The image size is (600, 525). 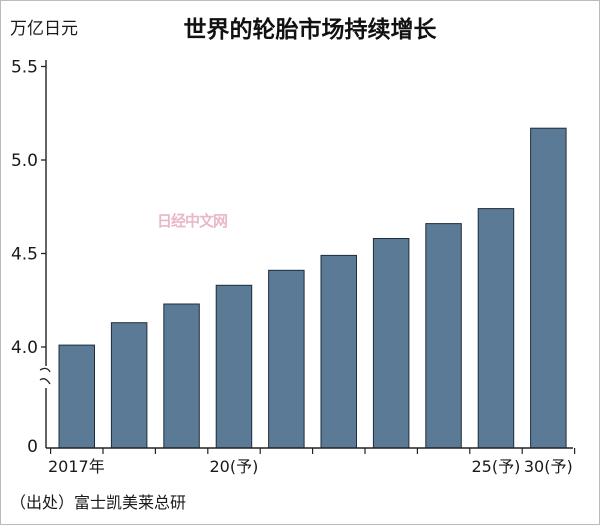 I want to click on x-label-9: 25(予), so click(x=495, y=466).